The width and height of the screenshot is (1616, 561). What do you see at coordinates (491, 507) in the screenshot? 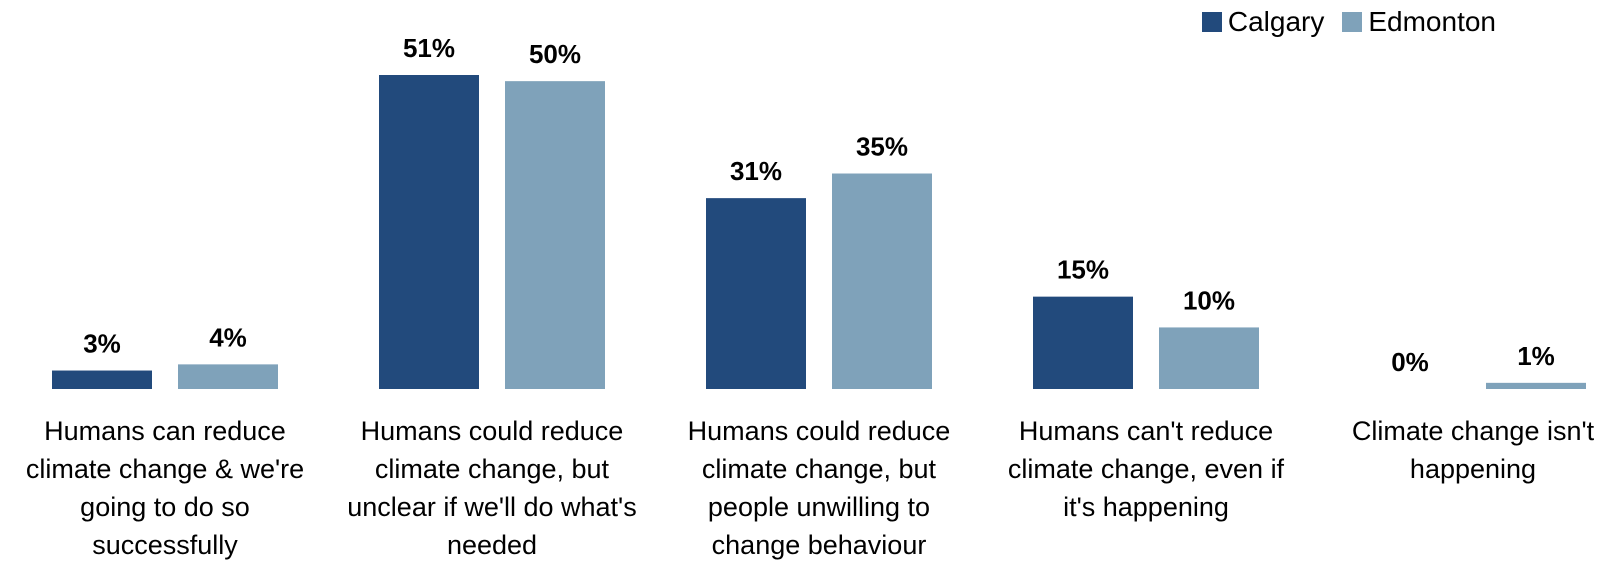
I see `category-label-1-line-2: unclear if we'll do what's` at bounding box center [491, 507].